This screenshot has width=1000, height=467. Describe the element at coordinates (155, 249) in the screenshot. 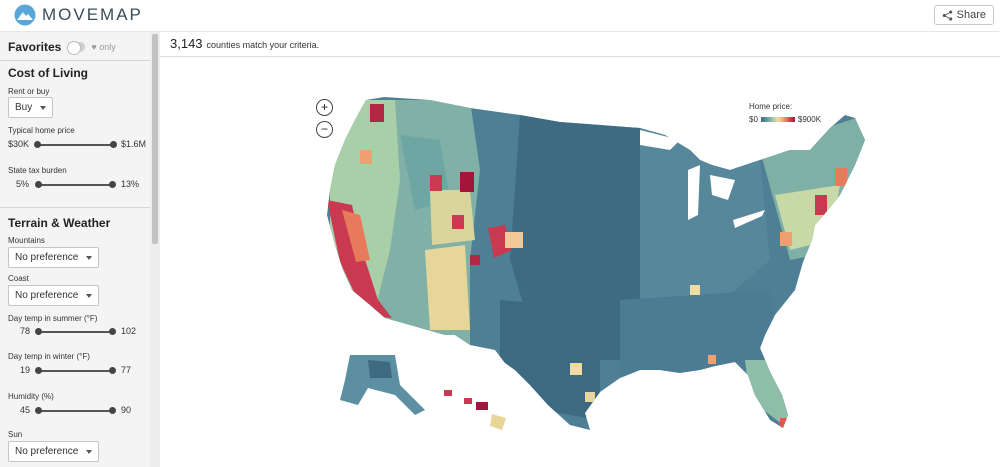

I see `sidebar-scrollbar` at that location.